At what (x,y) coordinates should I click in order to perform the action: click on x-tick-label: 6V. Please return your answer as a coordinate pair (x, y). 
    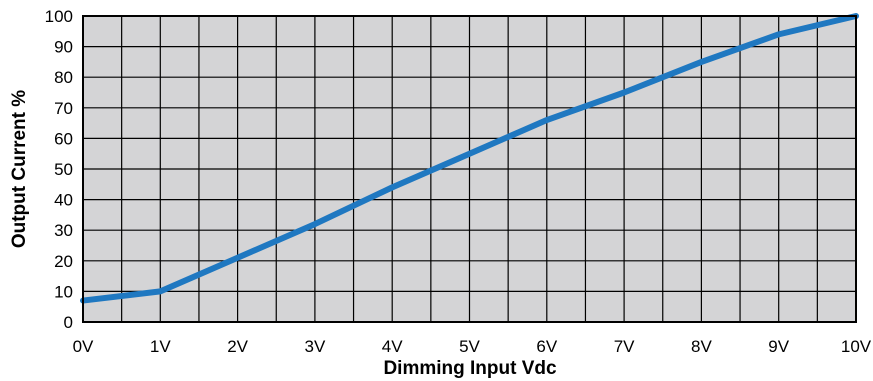
    Looking at the image, I should click on (546, 346).